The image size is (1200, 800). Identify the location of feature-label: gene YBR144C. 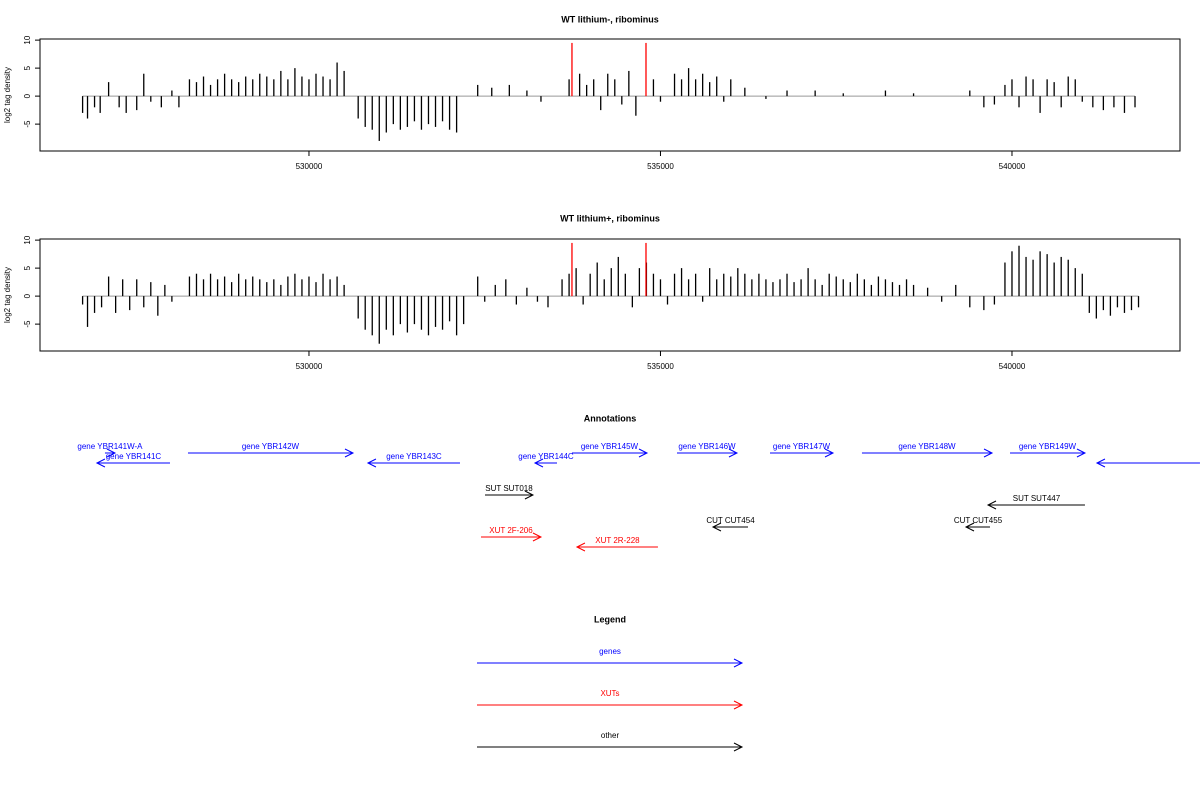
(546, 456).